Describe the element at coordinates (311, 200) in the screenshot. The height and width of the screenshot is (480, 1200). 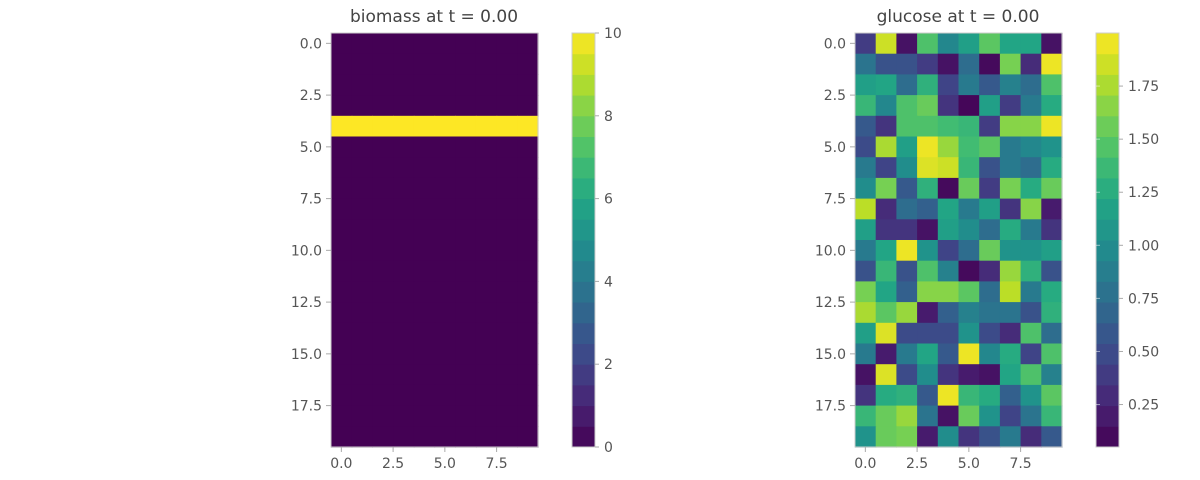
I see `y-tick-label: 7.5` at that location.